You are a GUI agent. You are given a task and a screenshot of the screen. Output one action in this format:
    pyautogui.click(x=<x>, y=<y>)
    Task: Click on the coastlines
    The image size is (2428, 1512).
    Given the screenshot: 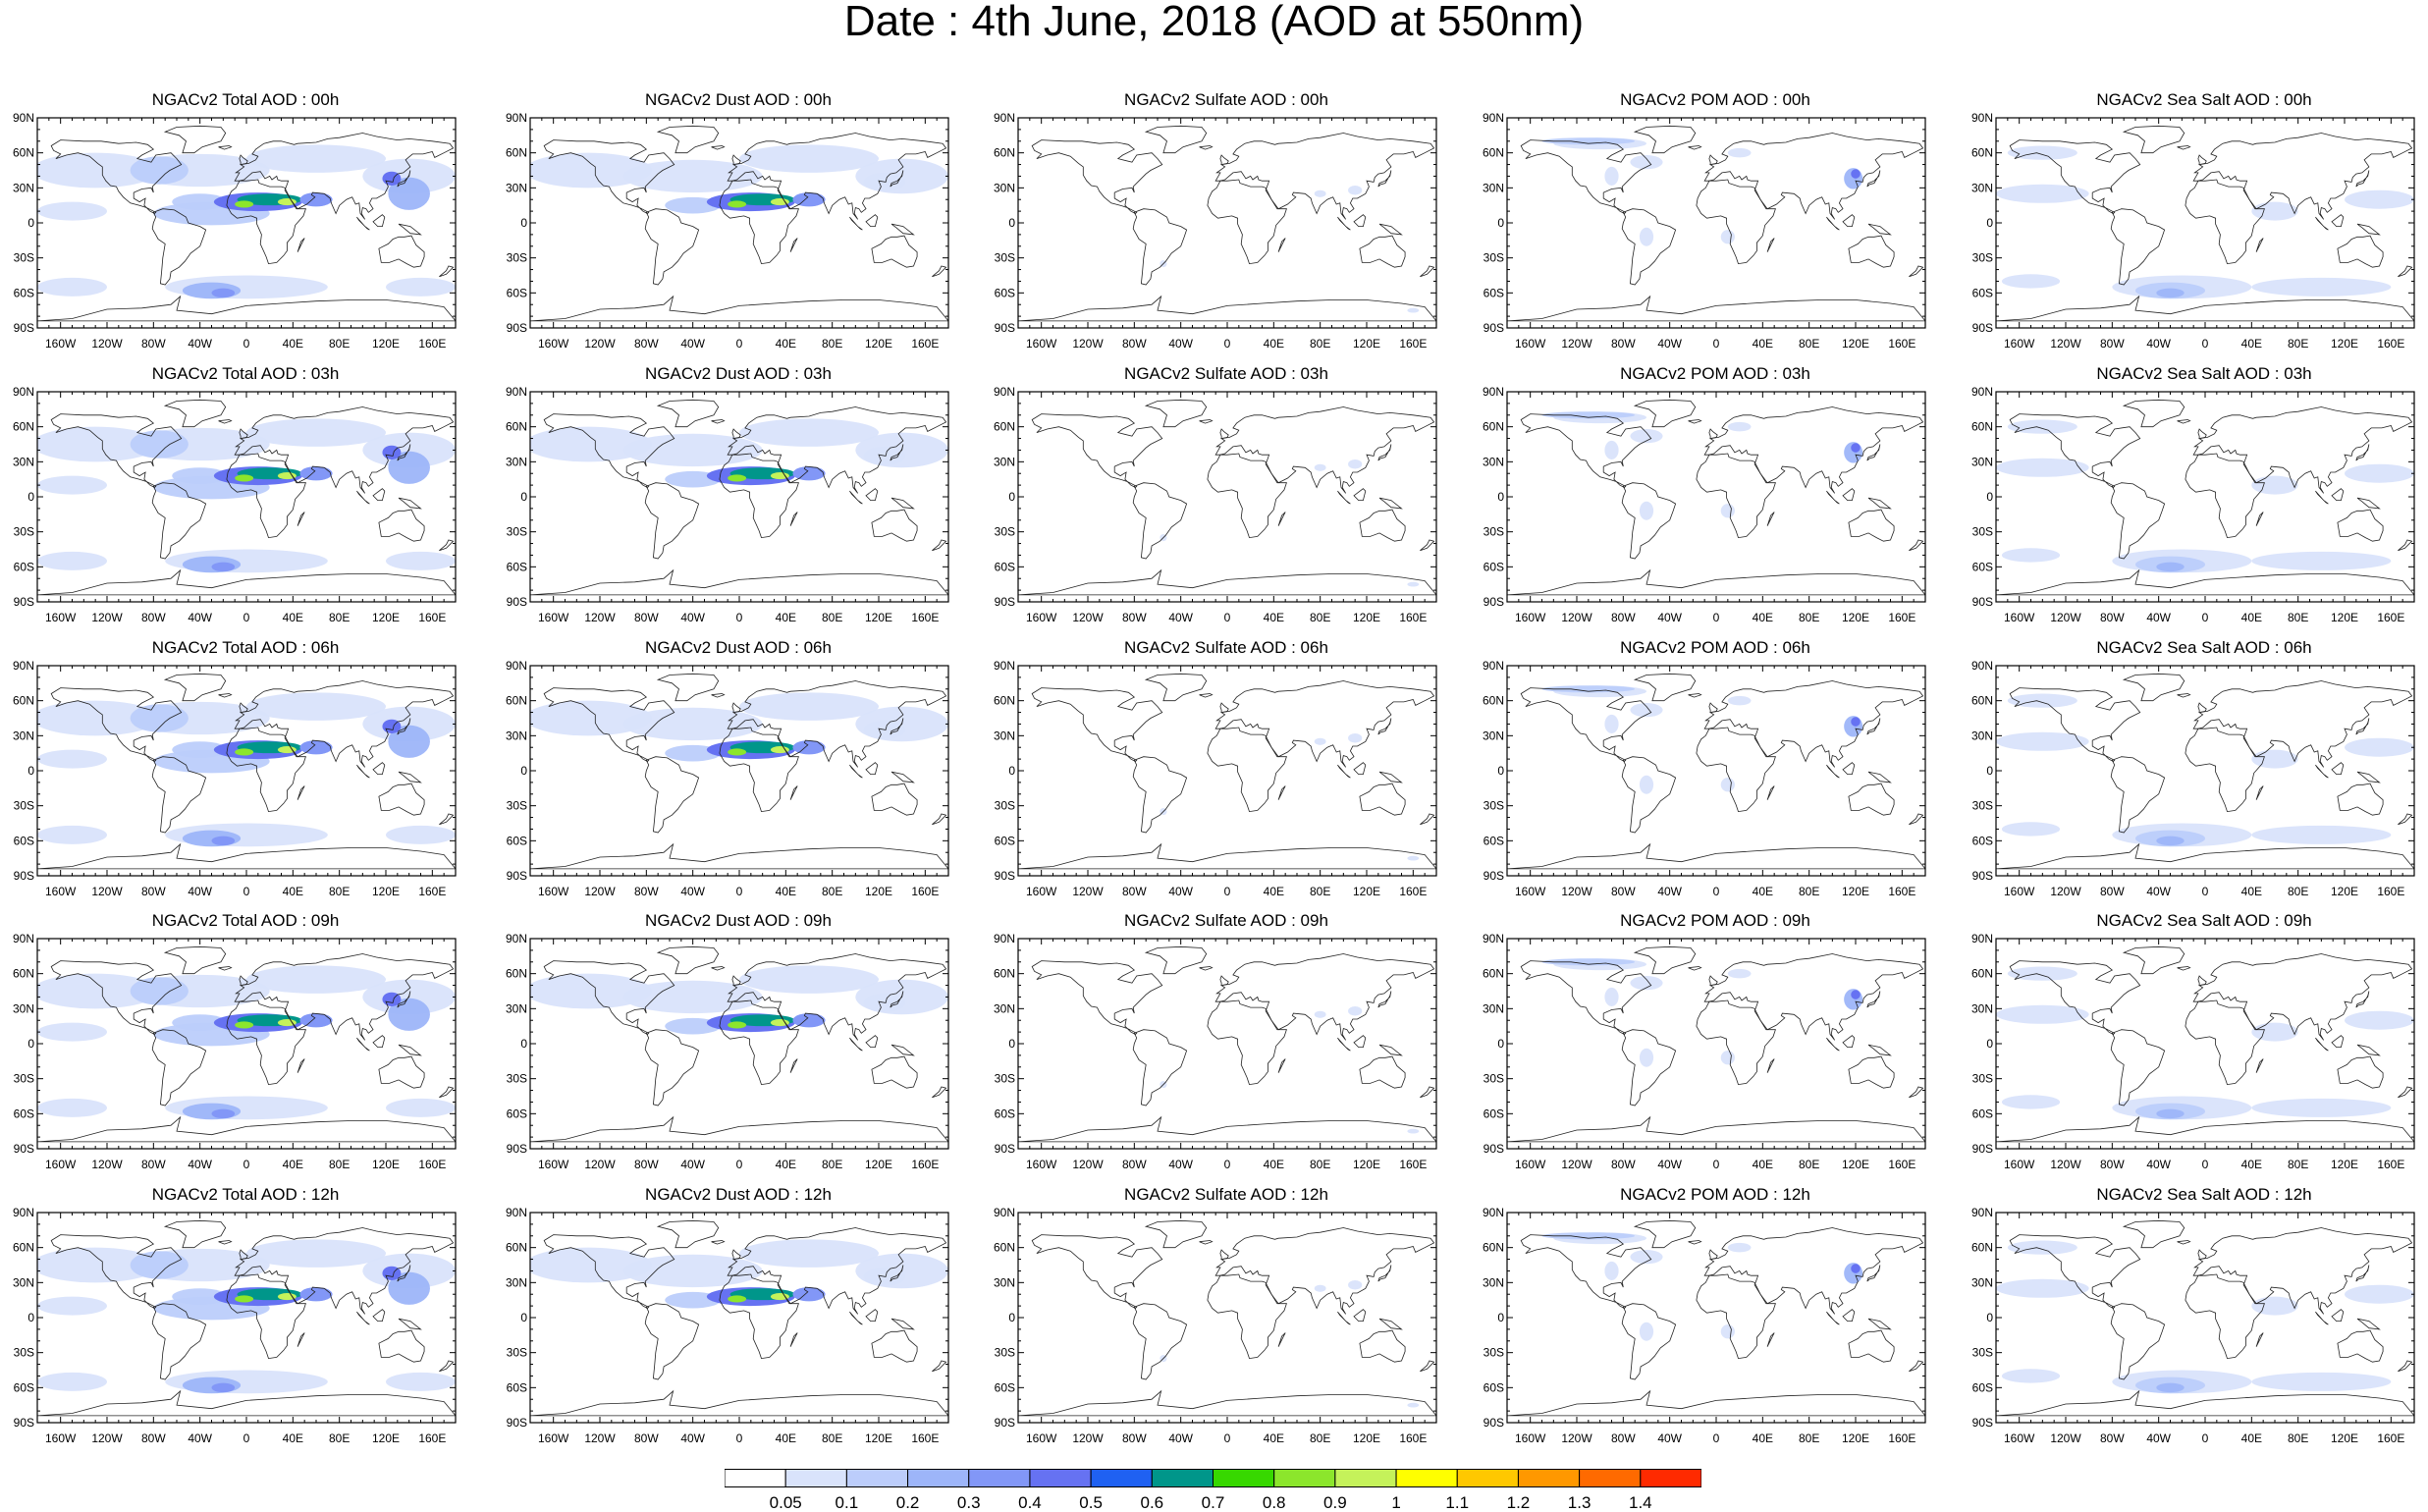 What is the action you would take?
    pyautogui.click(x=739, y=497)
    